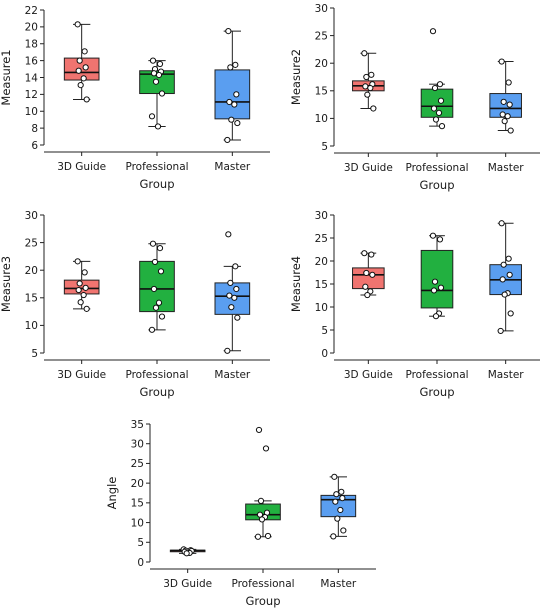 The height and width of the screenshot is (609, 550). I want to click on y-tick-label: 0, so click(324, 354).